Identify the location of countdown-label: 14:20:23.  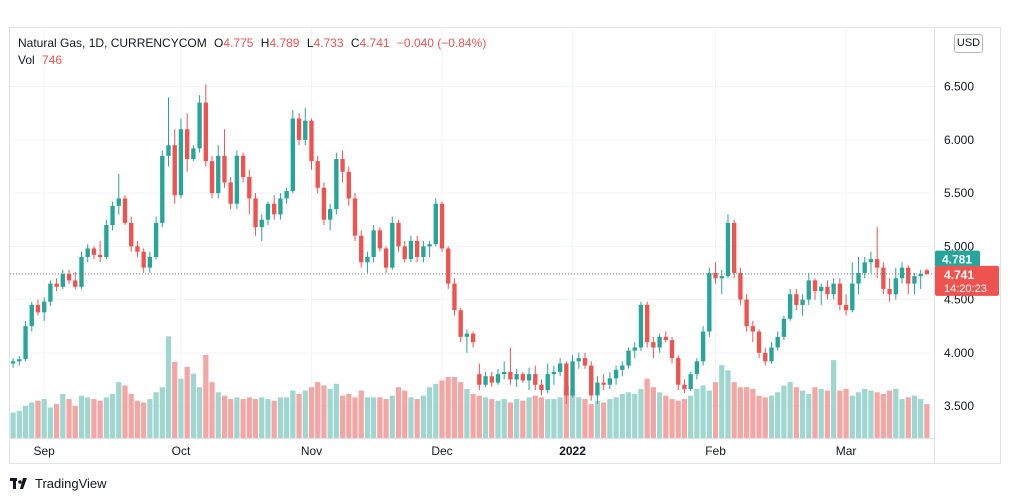
(965, 289).